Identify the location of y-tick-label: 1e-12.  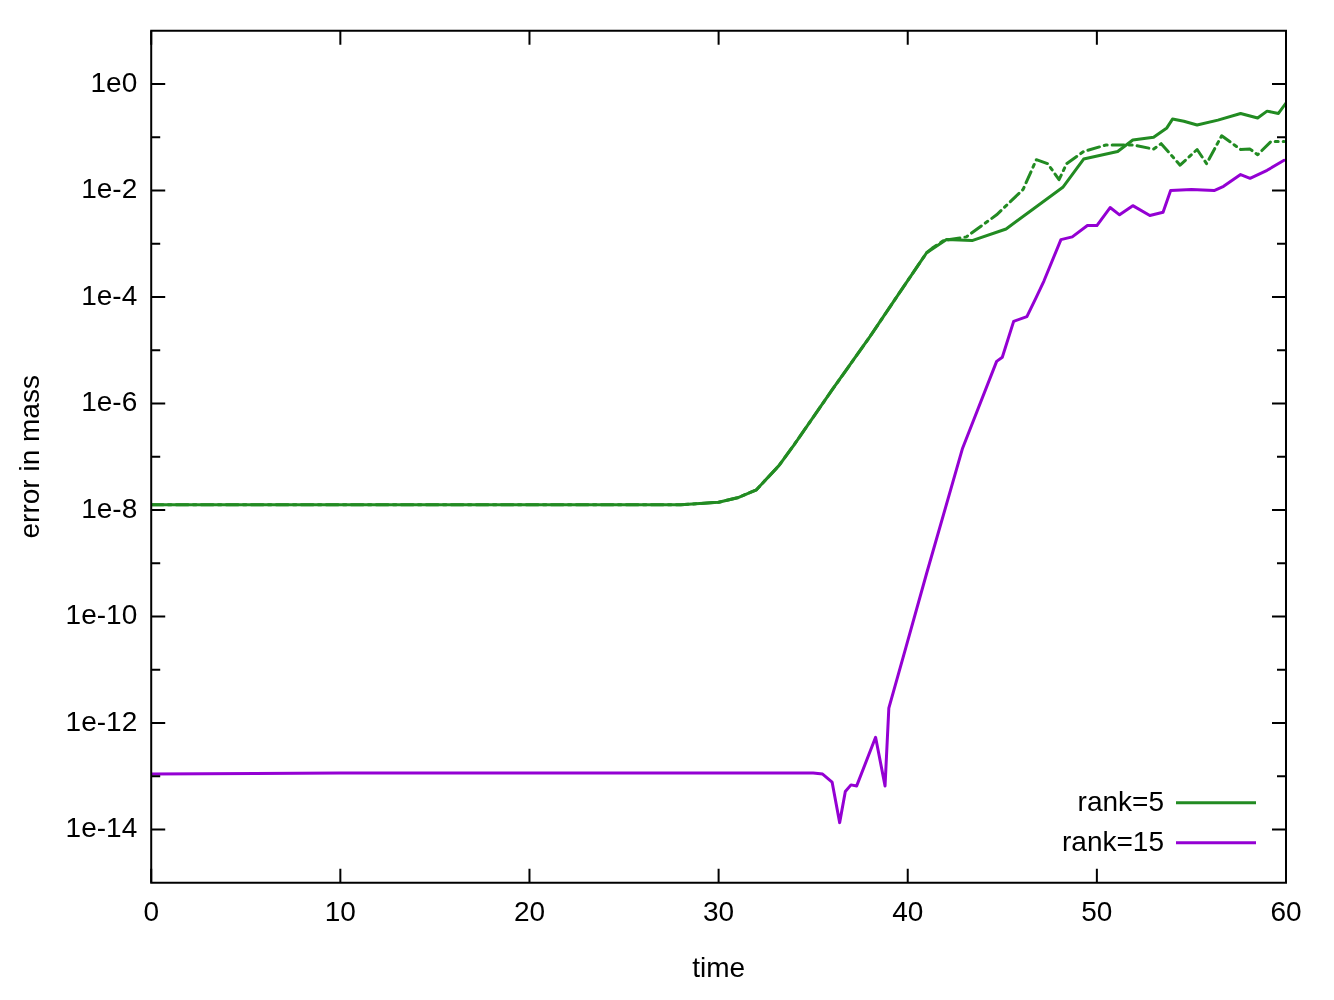
(101, 721).